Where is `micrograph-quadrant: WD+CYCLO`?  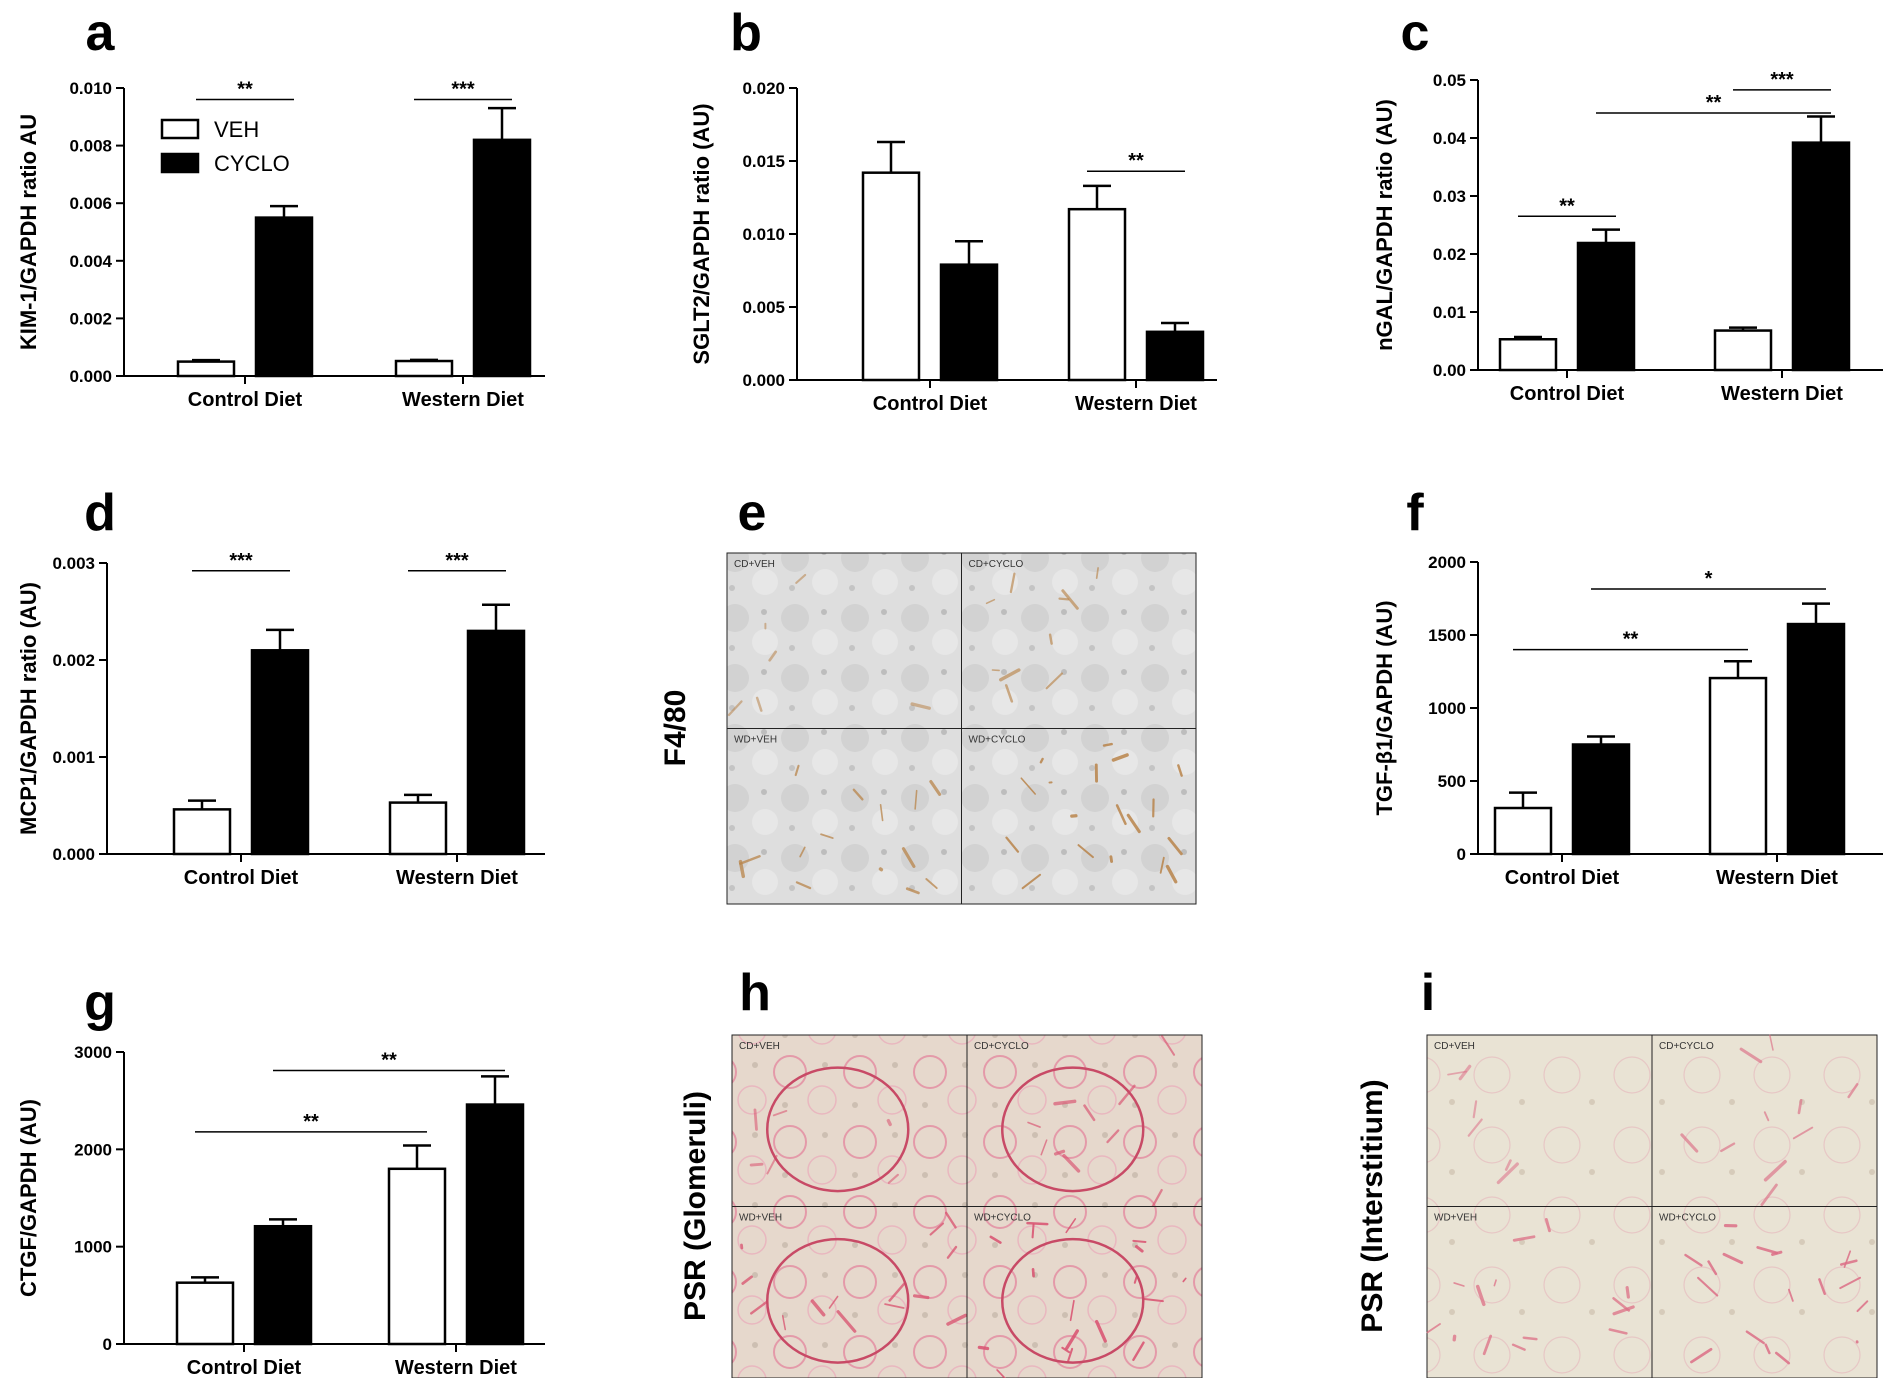
micrograph-quadrant: WD+CYCLO is located at coordinates (1084, 1292).